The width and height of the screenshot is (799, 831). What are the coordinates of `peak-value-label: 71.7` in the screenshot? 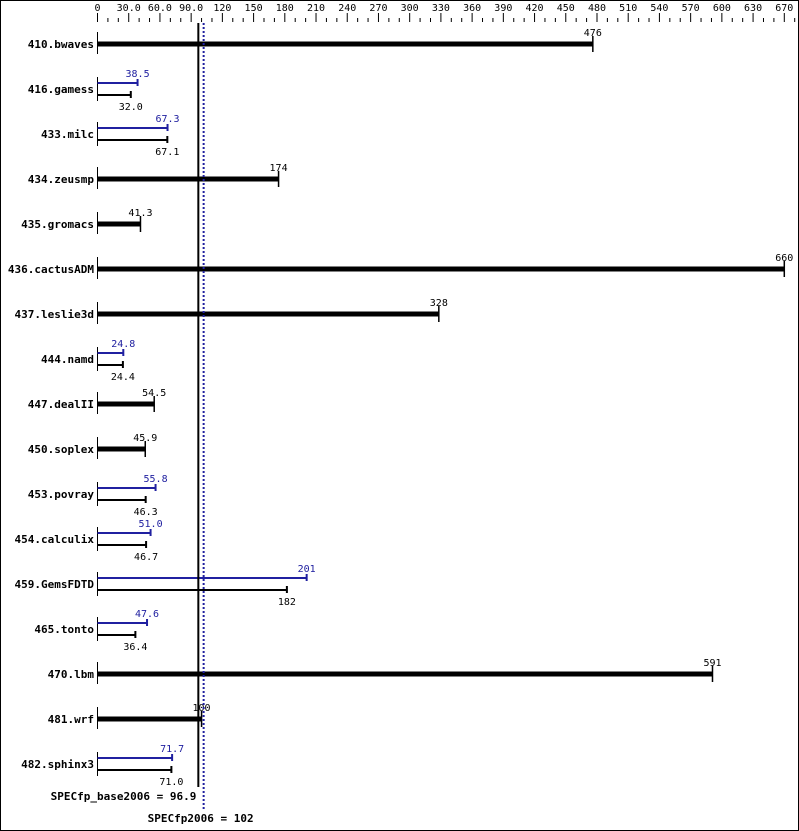 It's located at (172, 749).